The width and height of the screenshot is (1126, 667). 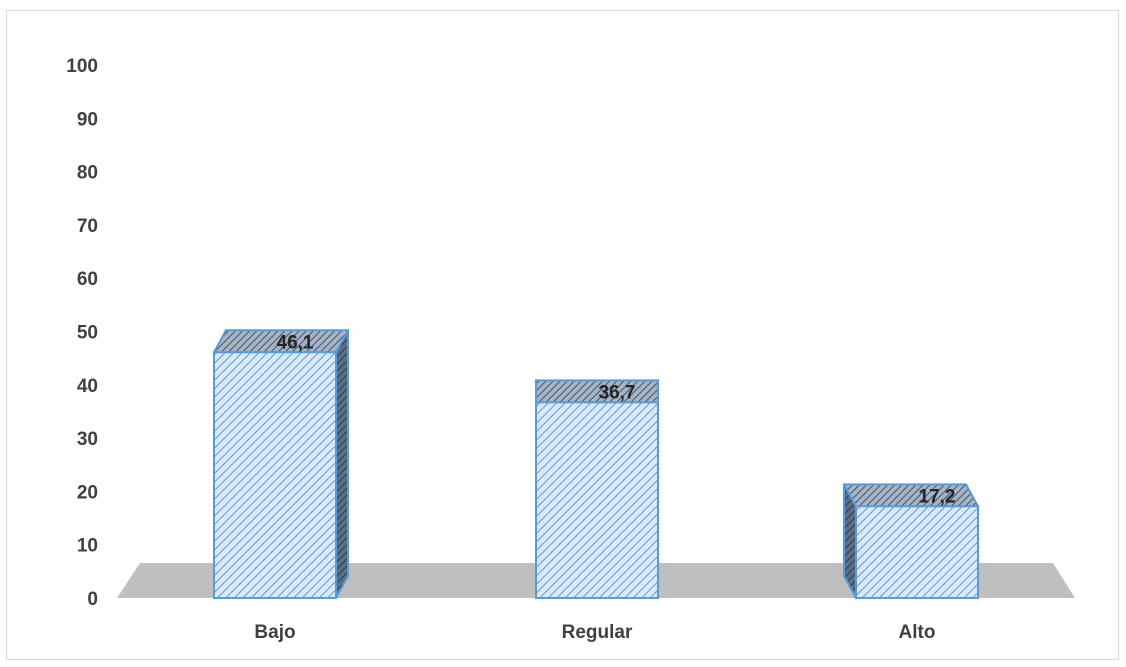 I want to click on y-tick-label: 60, so click(x=87, y=279).